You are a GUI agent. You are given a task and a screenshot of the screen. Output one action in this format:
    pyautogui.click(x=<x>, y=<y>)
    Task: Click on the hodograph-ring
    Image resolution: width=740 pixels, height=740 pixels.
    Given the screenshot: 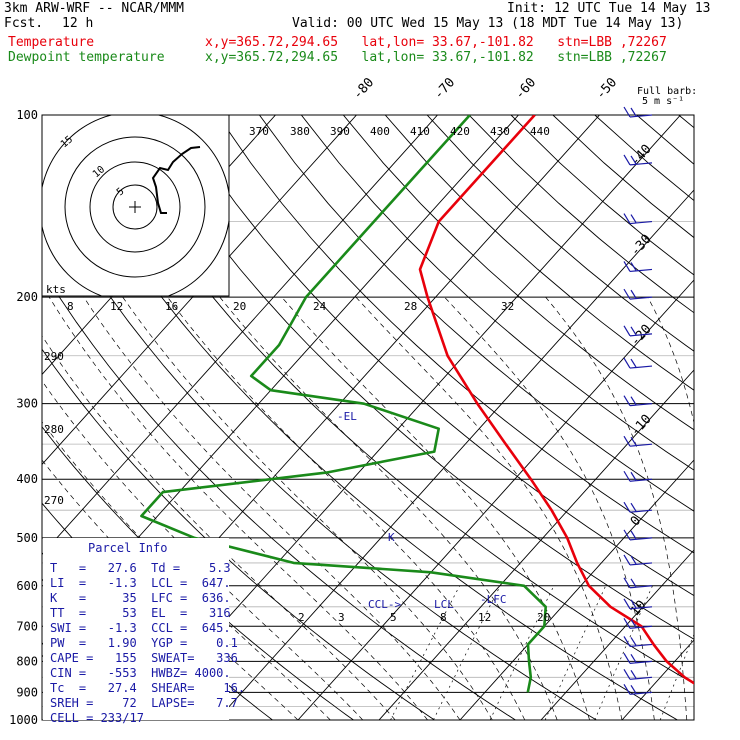 What is the action you would take?
    pyautogui.click(x=135, y=207)
    